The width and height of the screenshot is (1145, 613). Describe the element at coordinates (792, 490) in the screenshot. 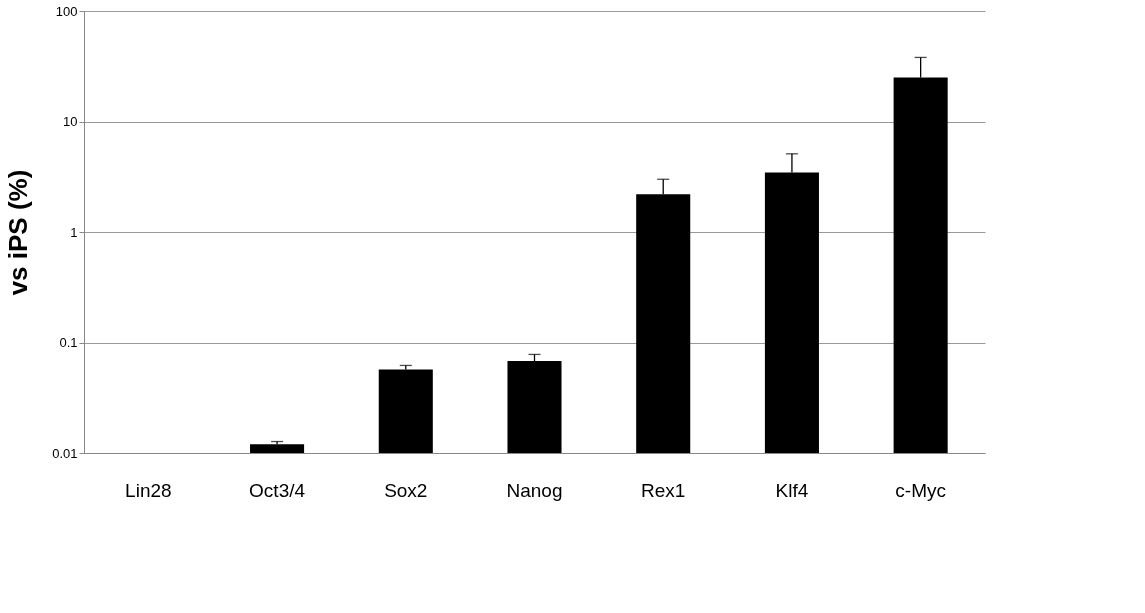

I see `x-tick-label: Klf4` at that location.